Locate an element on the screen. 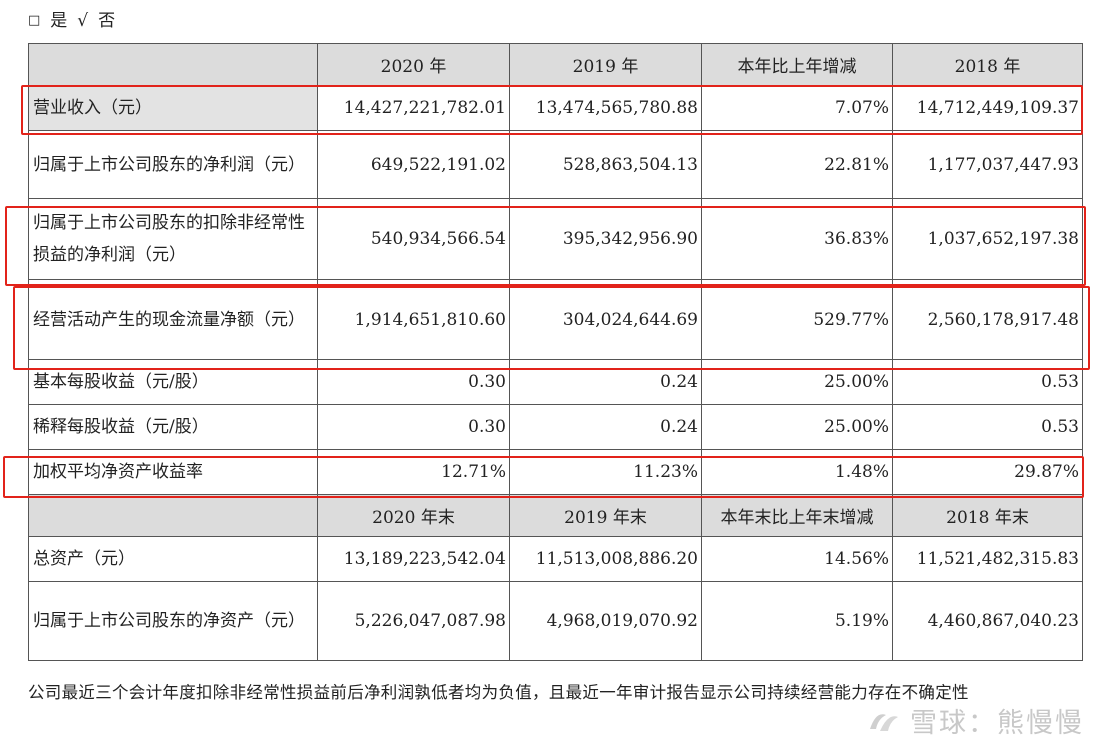 The width and height of the screenshot is (1108, 752). cell-value: 36.83% is located at coordinates (797, 239).